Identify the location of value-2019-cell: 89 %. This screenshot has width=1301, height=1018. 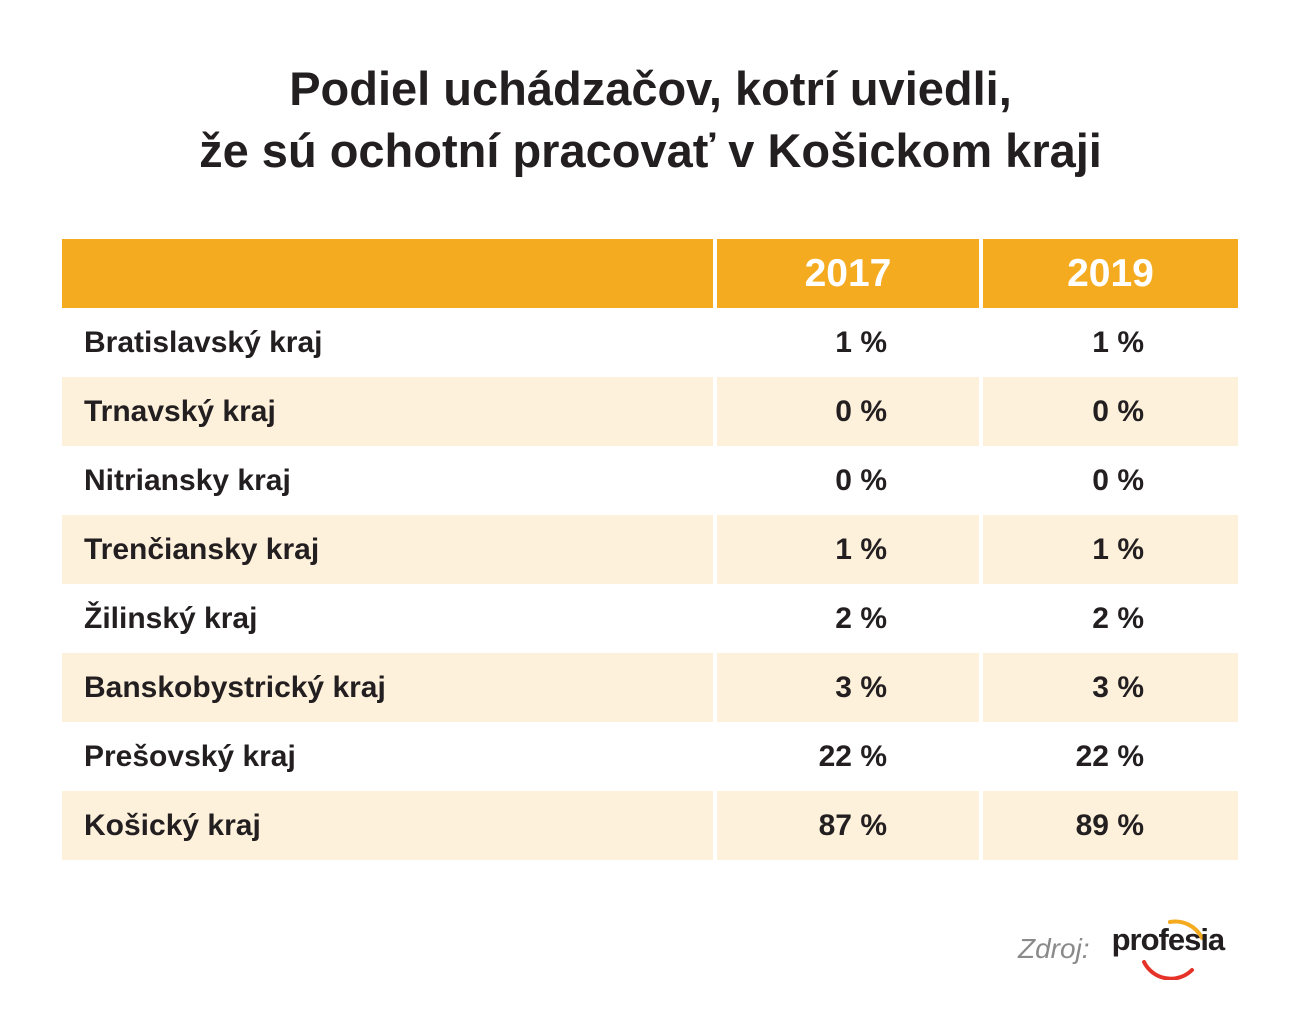
(1110, 825).